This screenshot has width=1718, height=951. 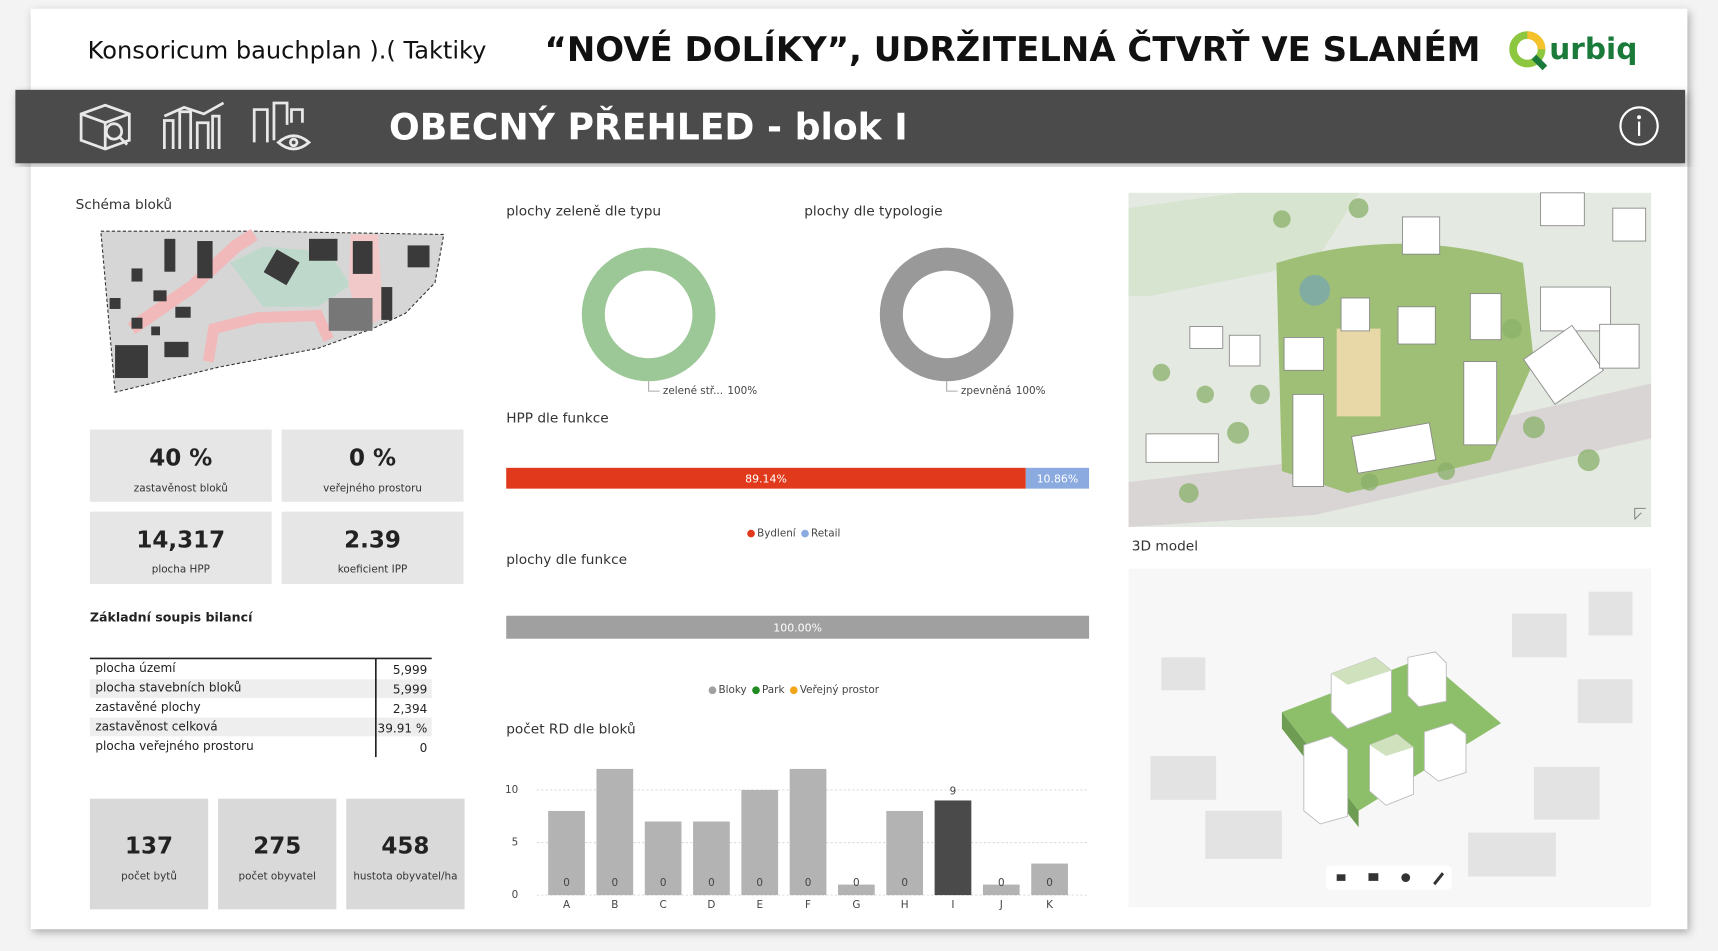 I want to click on table-cell: plocha stavebních bloků, so click(x=168, y=687).